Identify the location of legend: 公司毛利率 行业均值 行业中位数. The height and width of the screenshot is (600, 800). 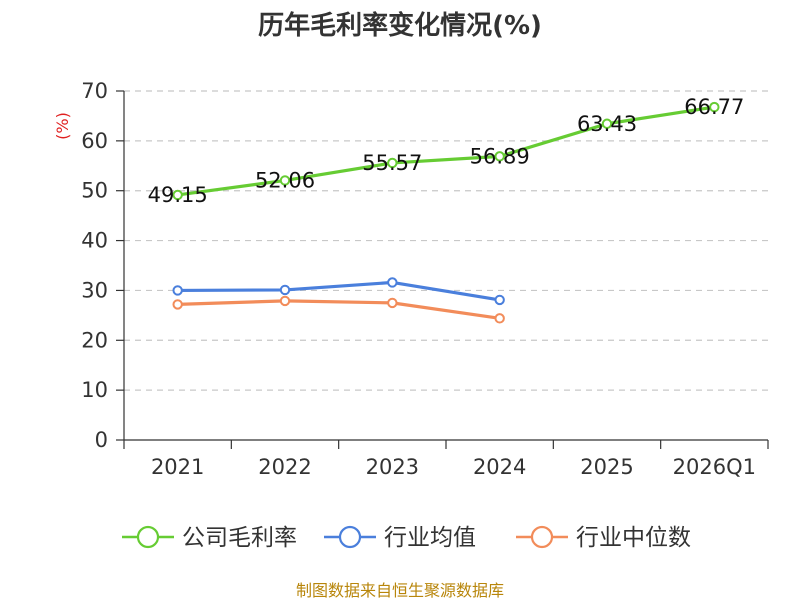
(406, 538).